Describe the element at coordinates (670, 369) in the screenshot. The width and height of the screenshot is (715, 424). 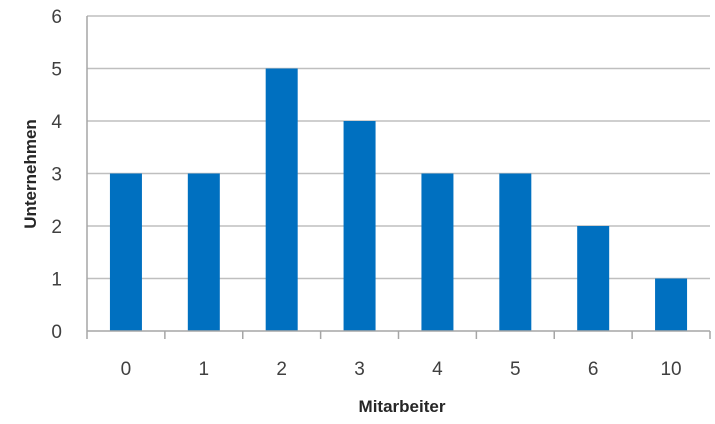
I see `x-tick-label: 10` at that location.